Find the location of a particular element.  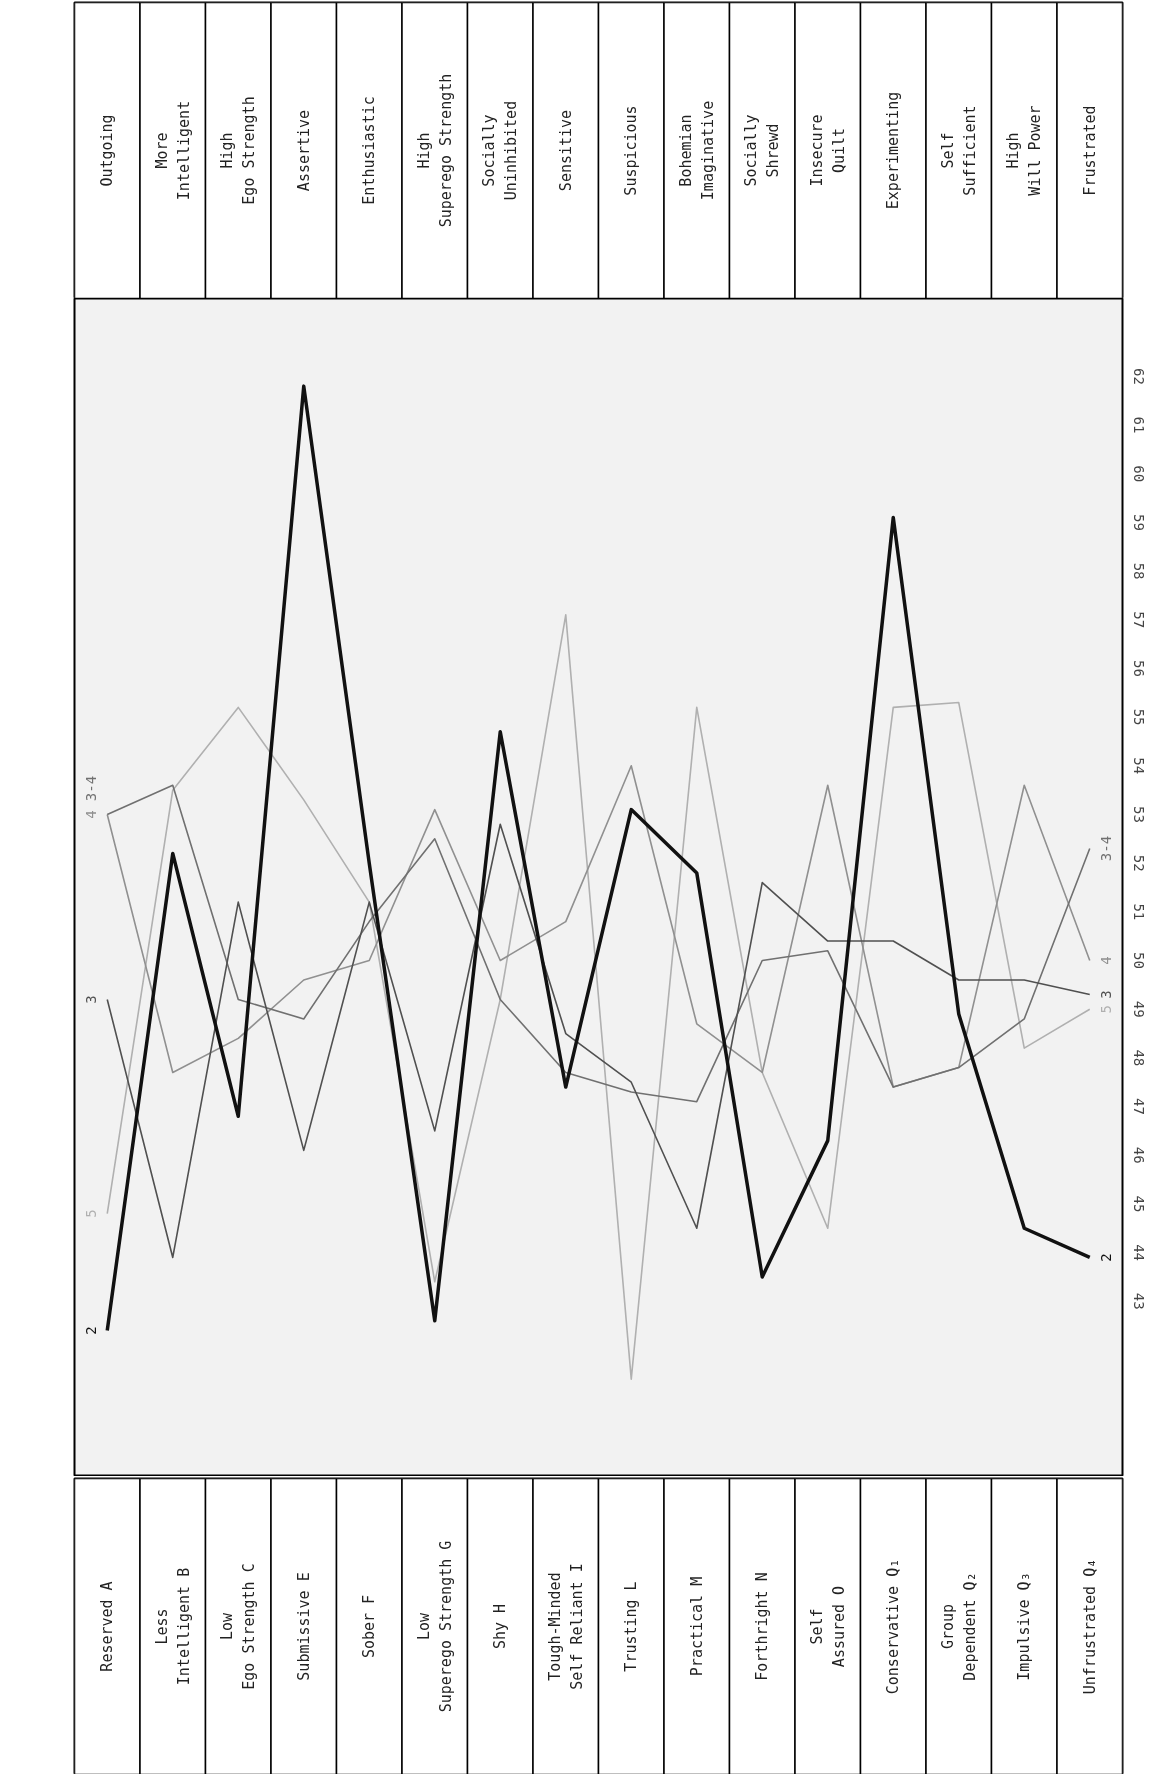

x-tick-label: Self Assured O is located at coordinates (827, 1626).